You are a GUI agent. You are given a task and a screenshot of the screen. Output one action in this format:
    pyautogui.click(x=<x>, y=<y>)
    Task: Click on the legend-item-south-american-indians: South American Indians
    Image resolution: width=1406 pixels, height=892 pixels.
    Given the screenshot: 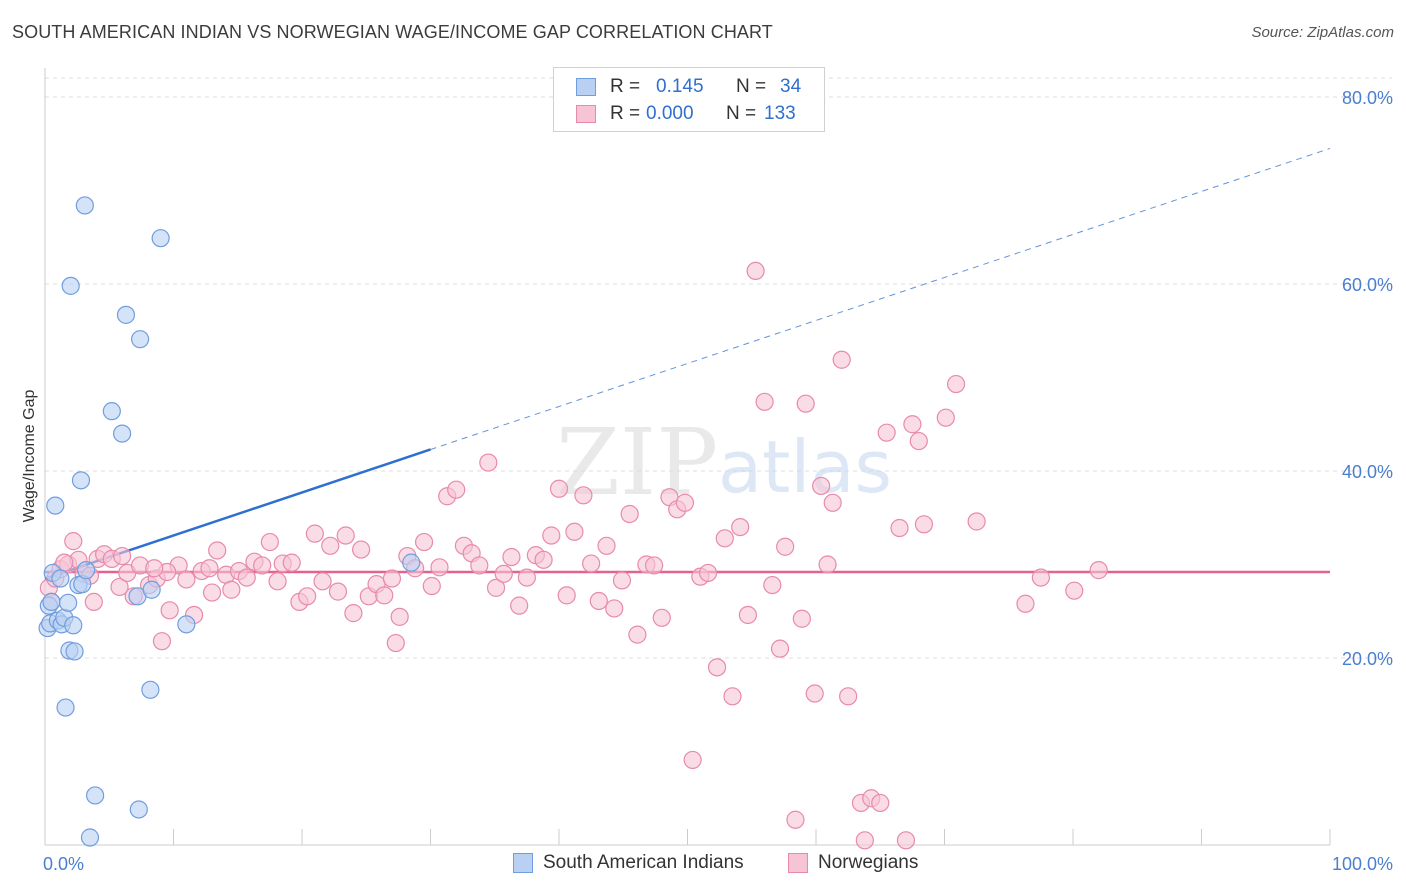 What is the action you would take?
    pyautogui.click(x=628, y=863)
    